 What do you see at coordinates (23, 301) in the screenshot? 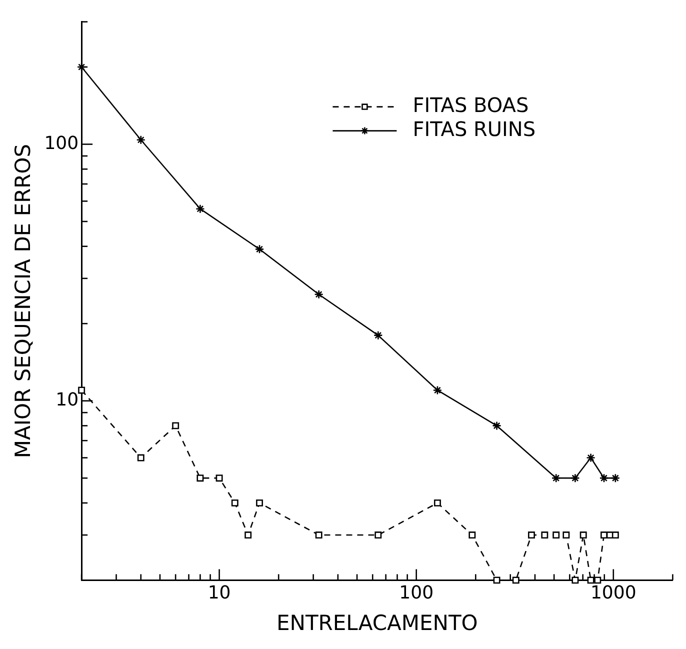
I see `y-axis-title: MAIOR SEQUENCIA DE ERROS` at bounding box center [23, 301].